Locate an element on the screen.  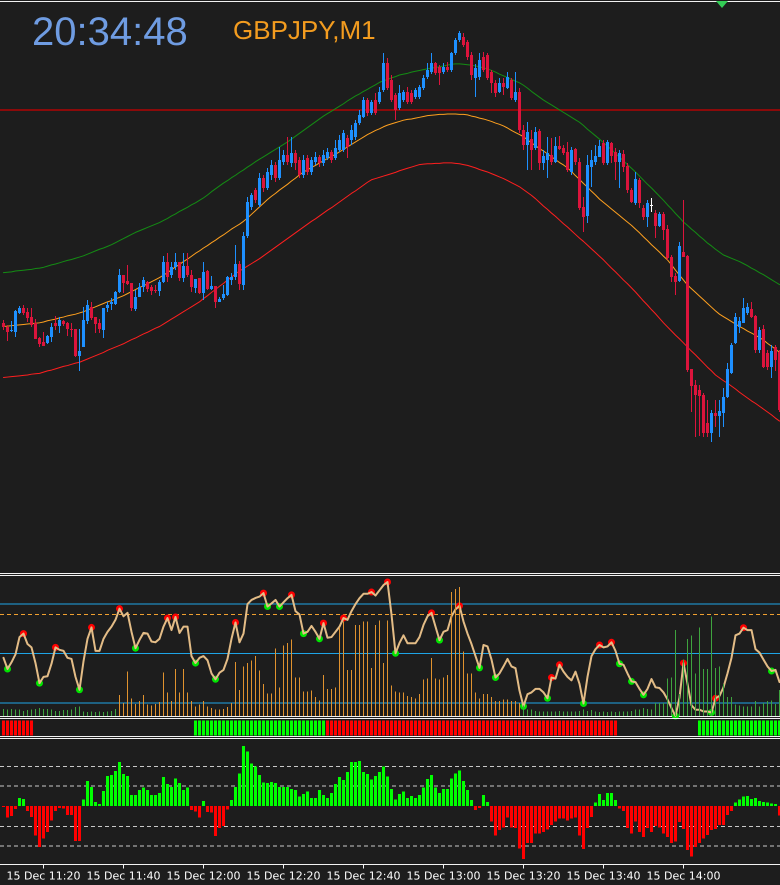
x-tick-label: 15 Dec 11:20 is located at coordinates (43, 876).